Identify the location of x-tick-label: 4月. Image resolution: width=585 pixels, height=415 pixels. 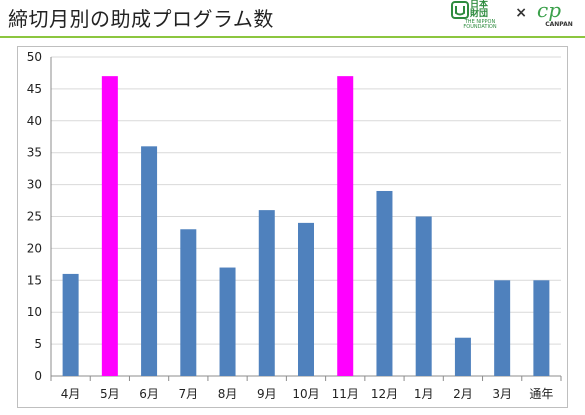
(71, 394).